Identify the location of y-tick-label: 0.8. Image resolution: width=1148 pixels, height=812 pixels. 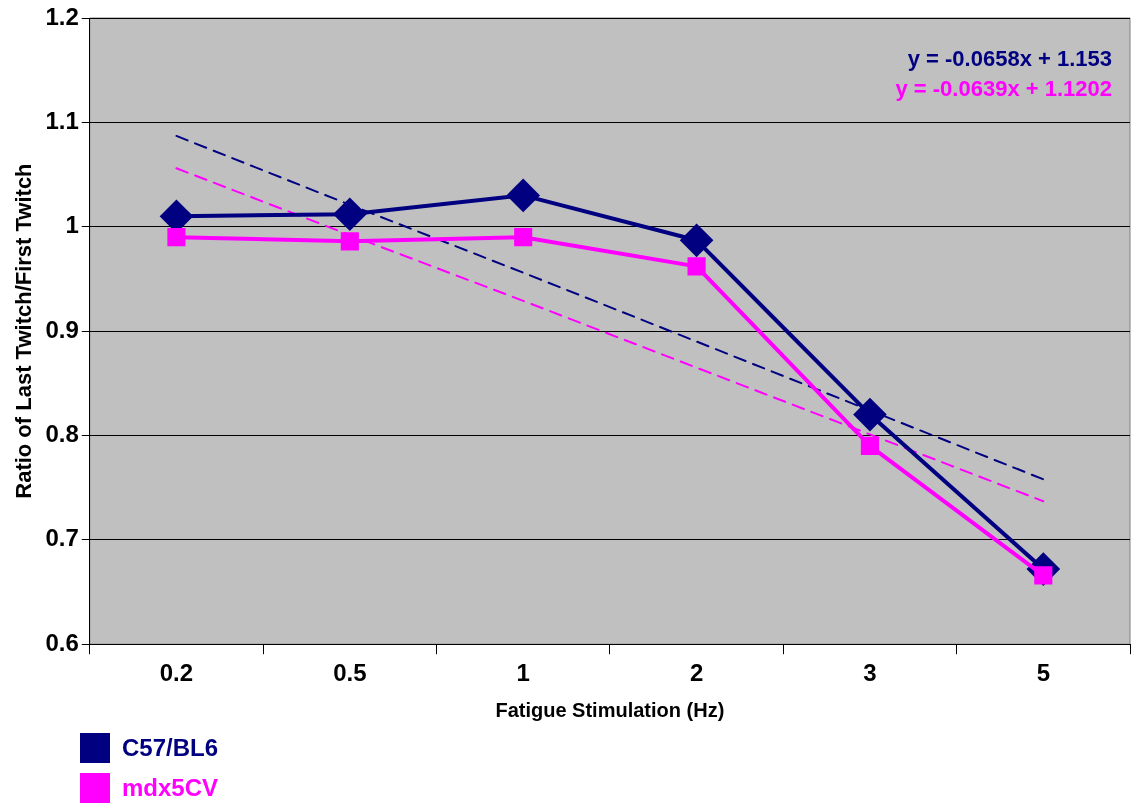
(62, 434).